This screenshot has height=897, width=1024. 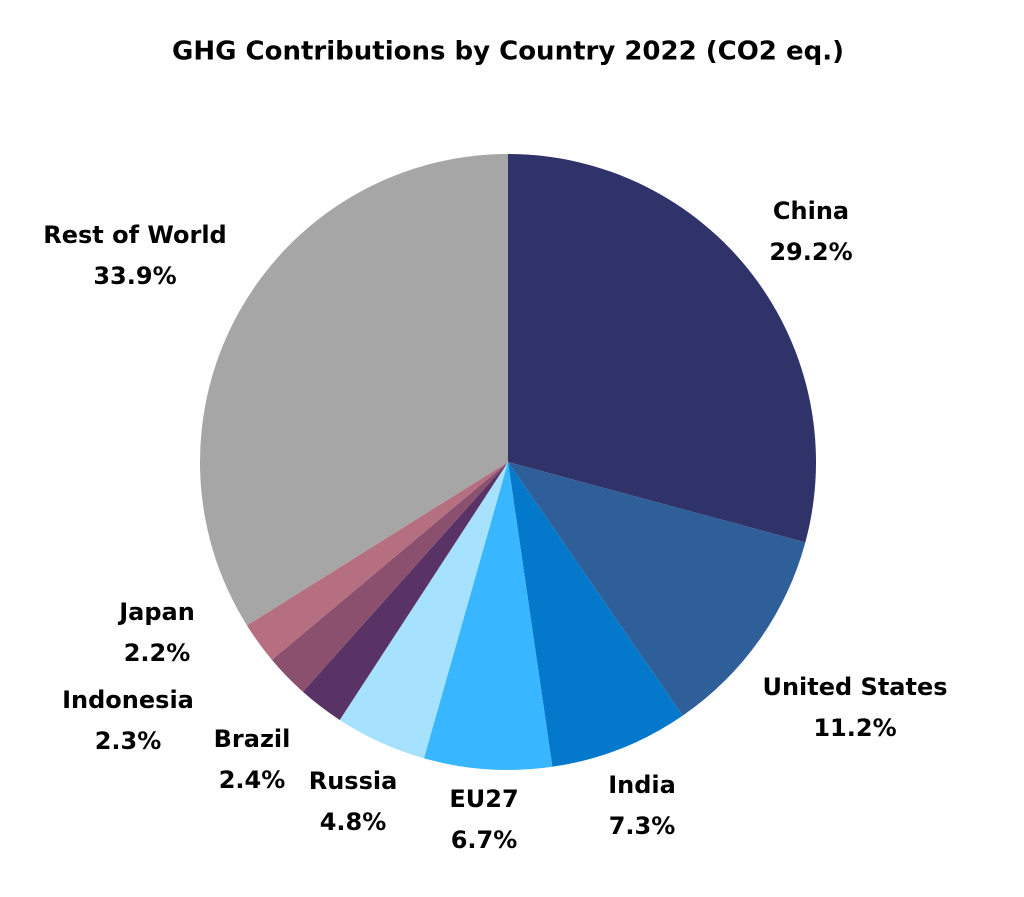 What do you see at coordinates (252, 739) in the screenshot?
I see `slice-label: Brazil` at bounding box center [252, 739].